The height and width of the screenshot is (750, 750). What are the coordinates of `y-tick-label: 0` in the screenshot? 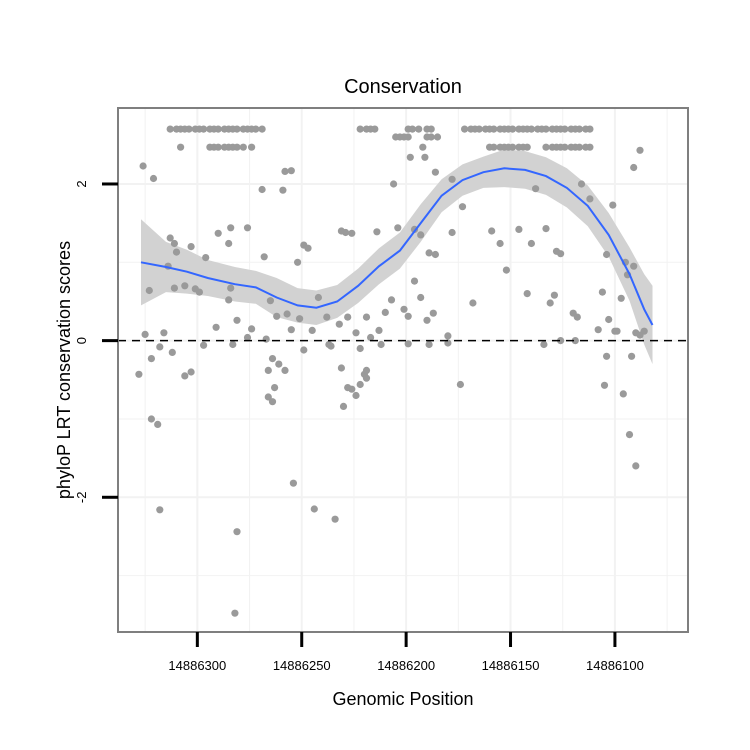 It's located at (81, 340).